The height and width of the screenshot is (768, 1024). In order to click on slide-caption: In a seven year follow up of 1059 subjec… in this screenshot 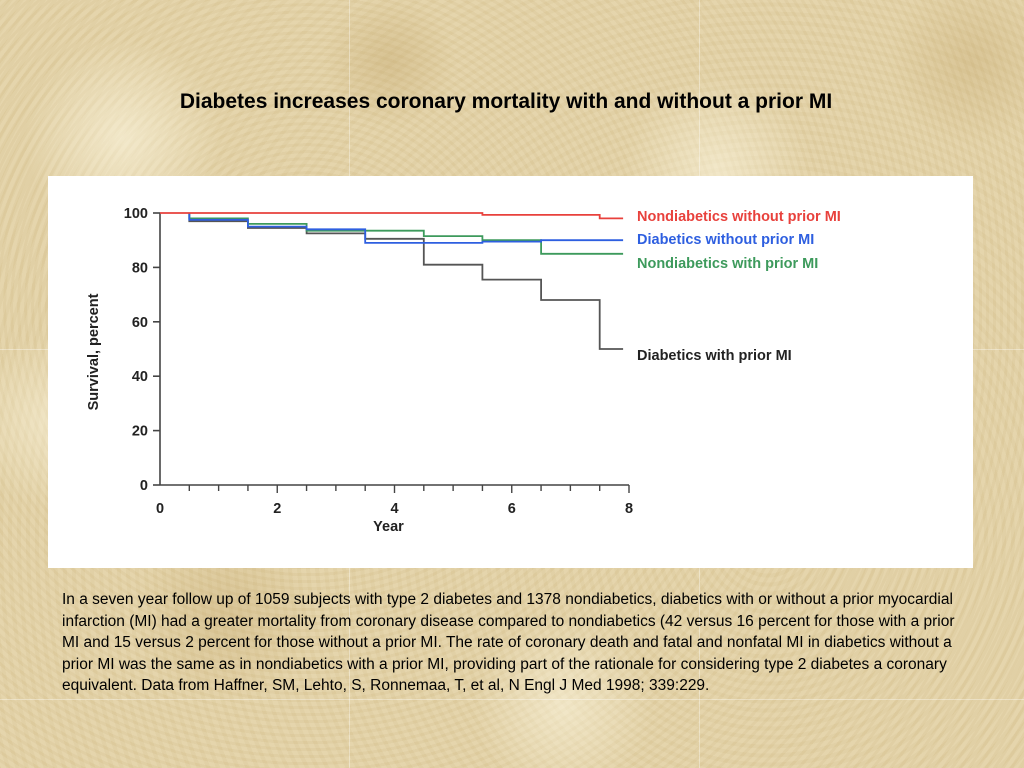, I will do `click(508, 642)`.